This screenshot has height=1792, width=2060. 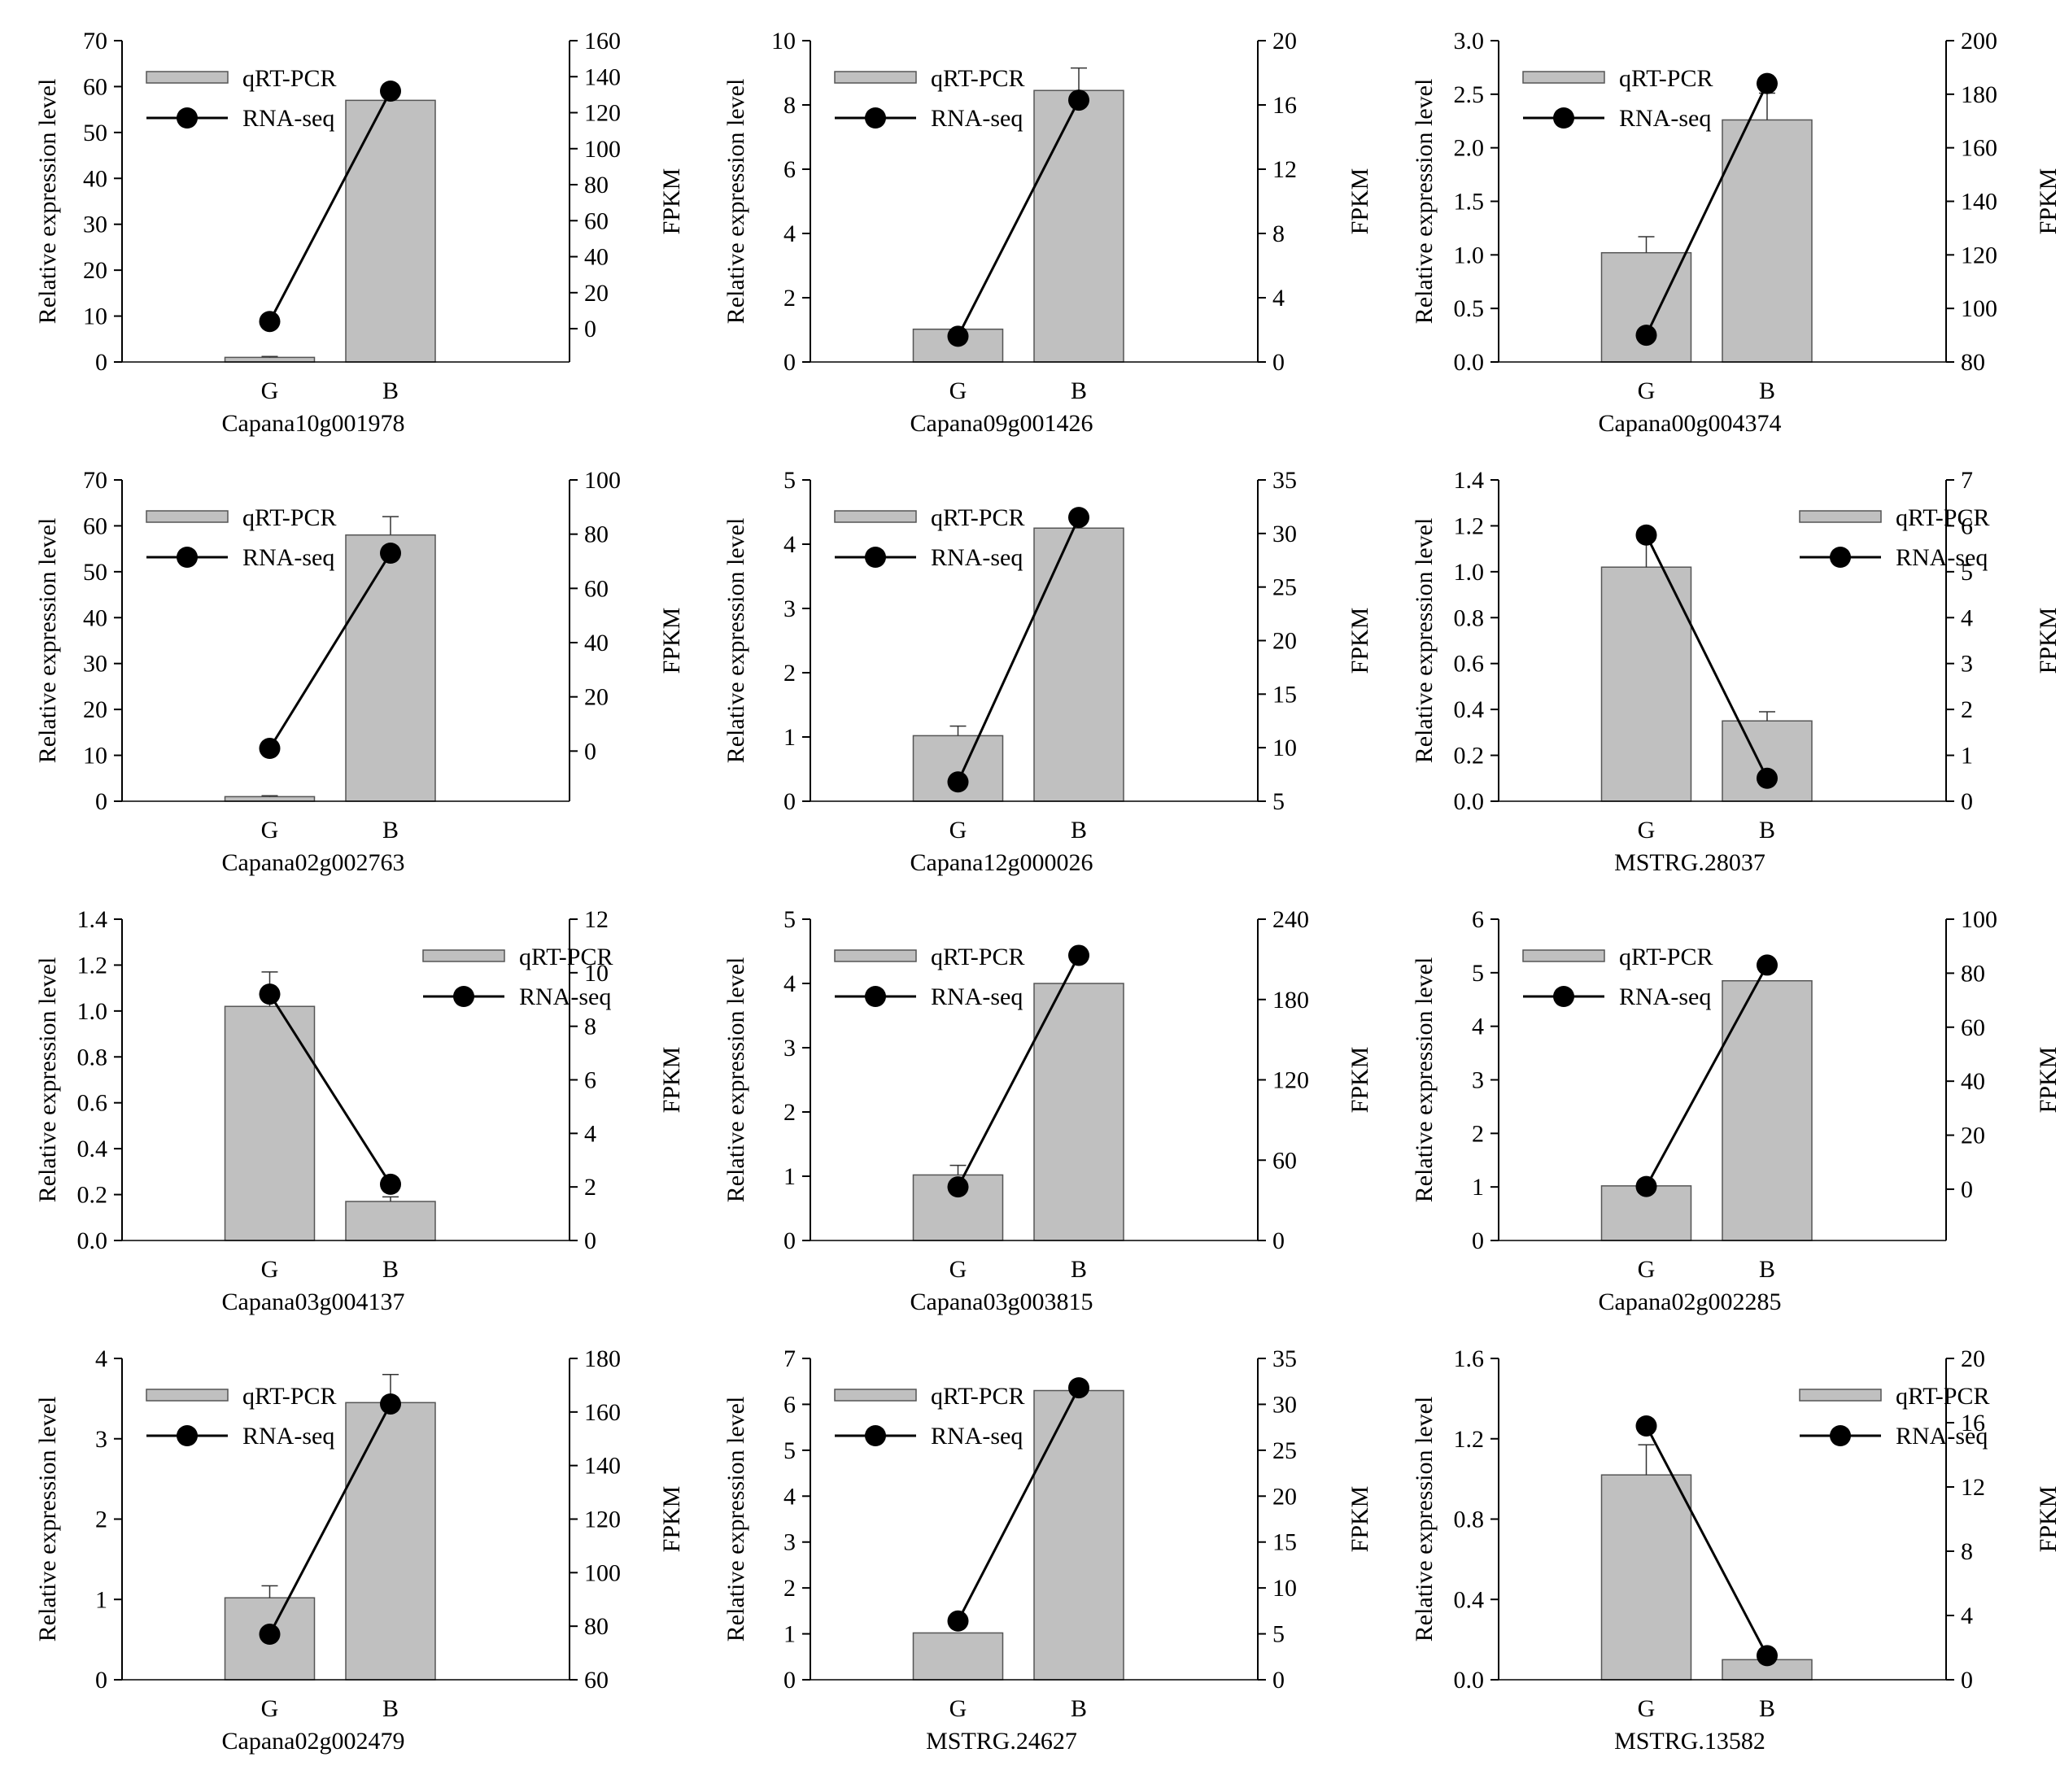 What do you see at coordinates (1278, 1634) in the screenshot?
I see `right-tick-label: 5` at bounding box center [1278, 1634].